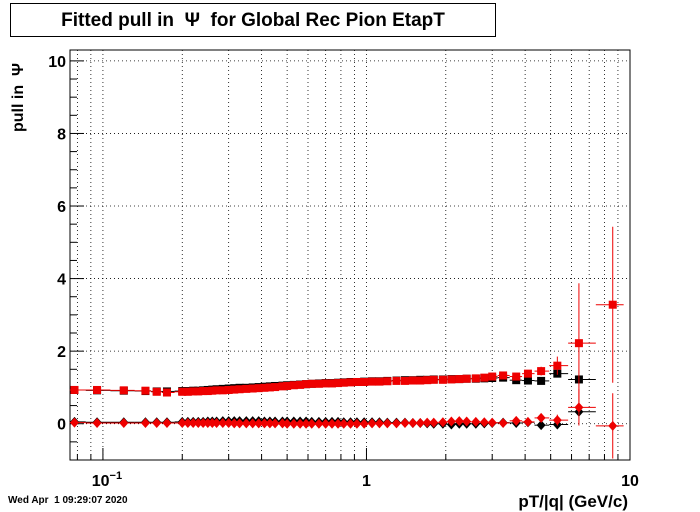 This screenshot has height=512, width=700. I want to click on y-tick-label: 4, so click(61, 280).